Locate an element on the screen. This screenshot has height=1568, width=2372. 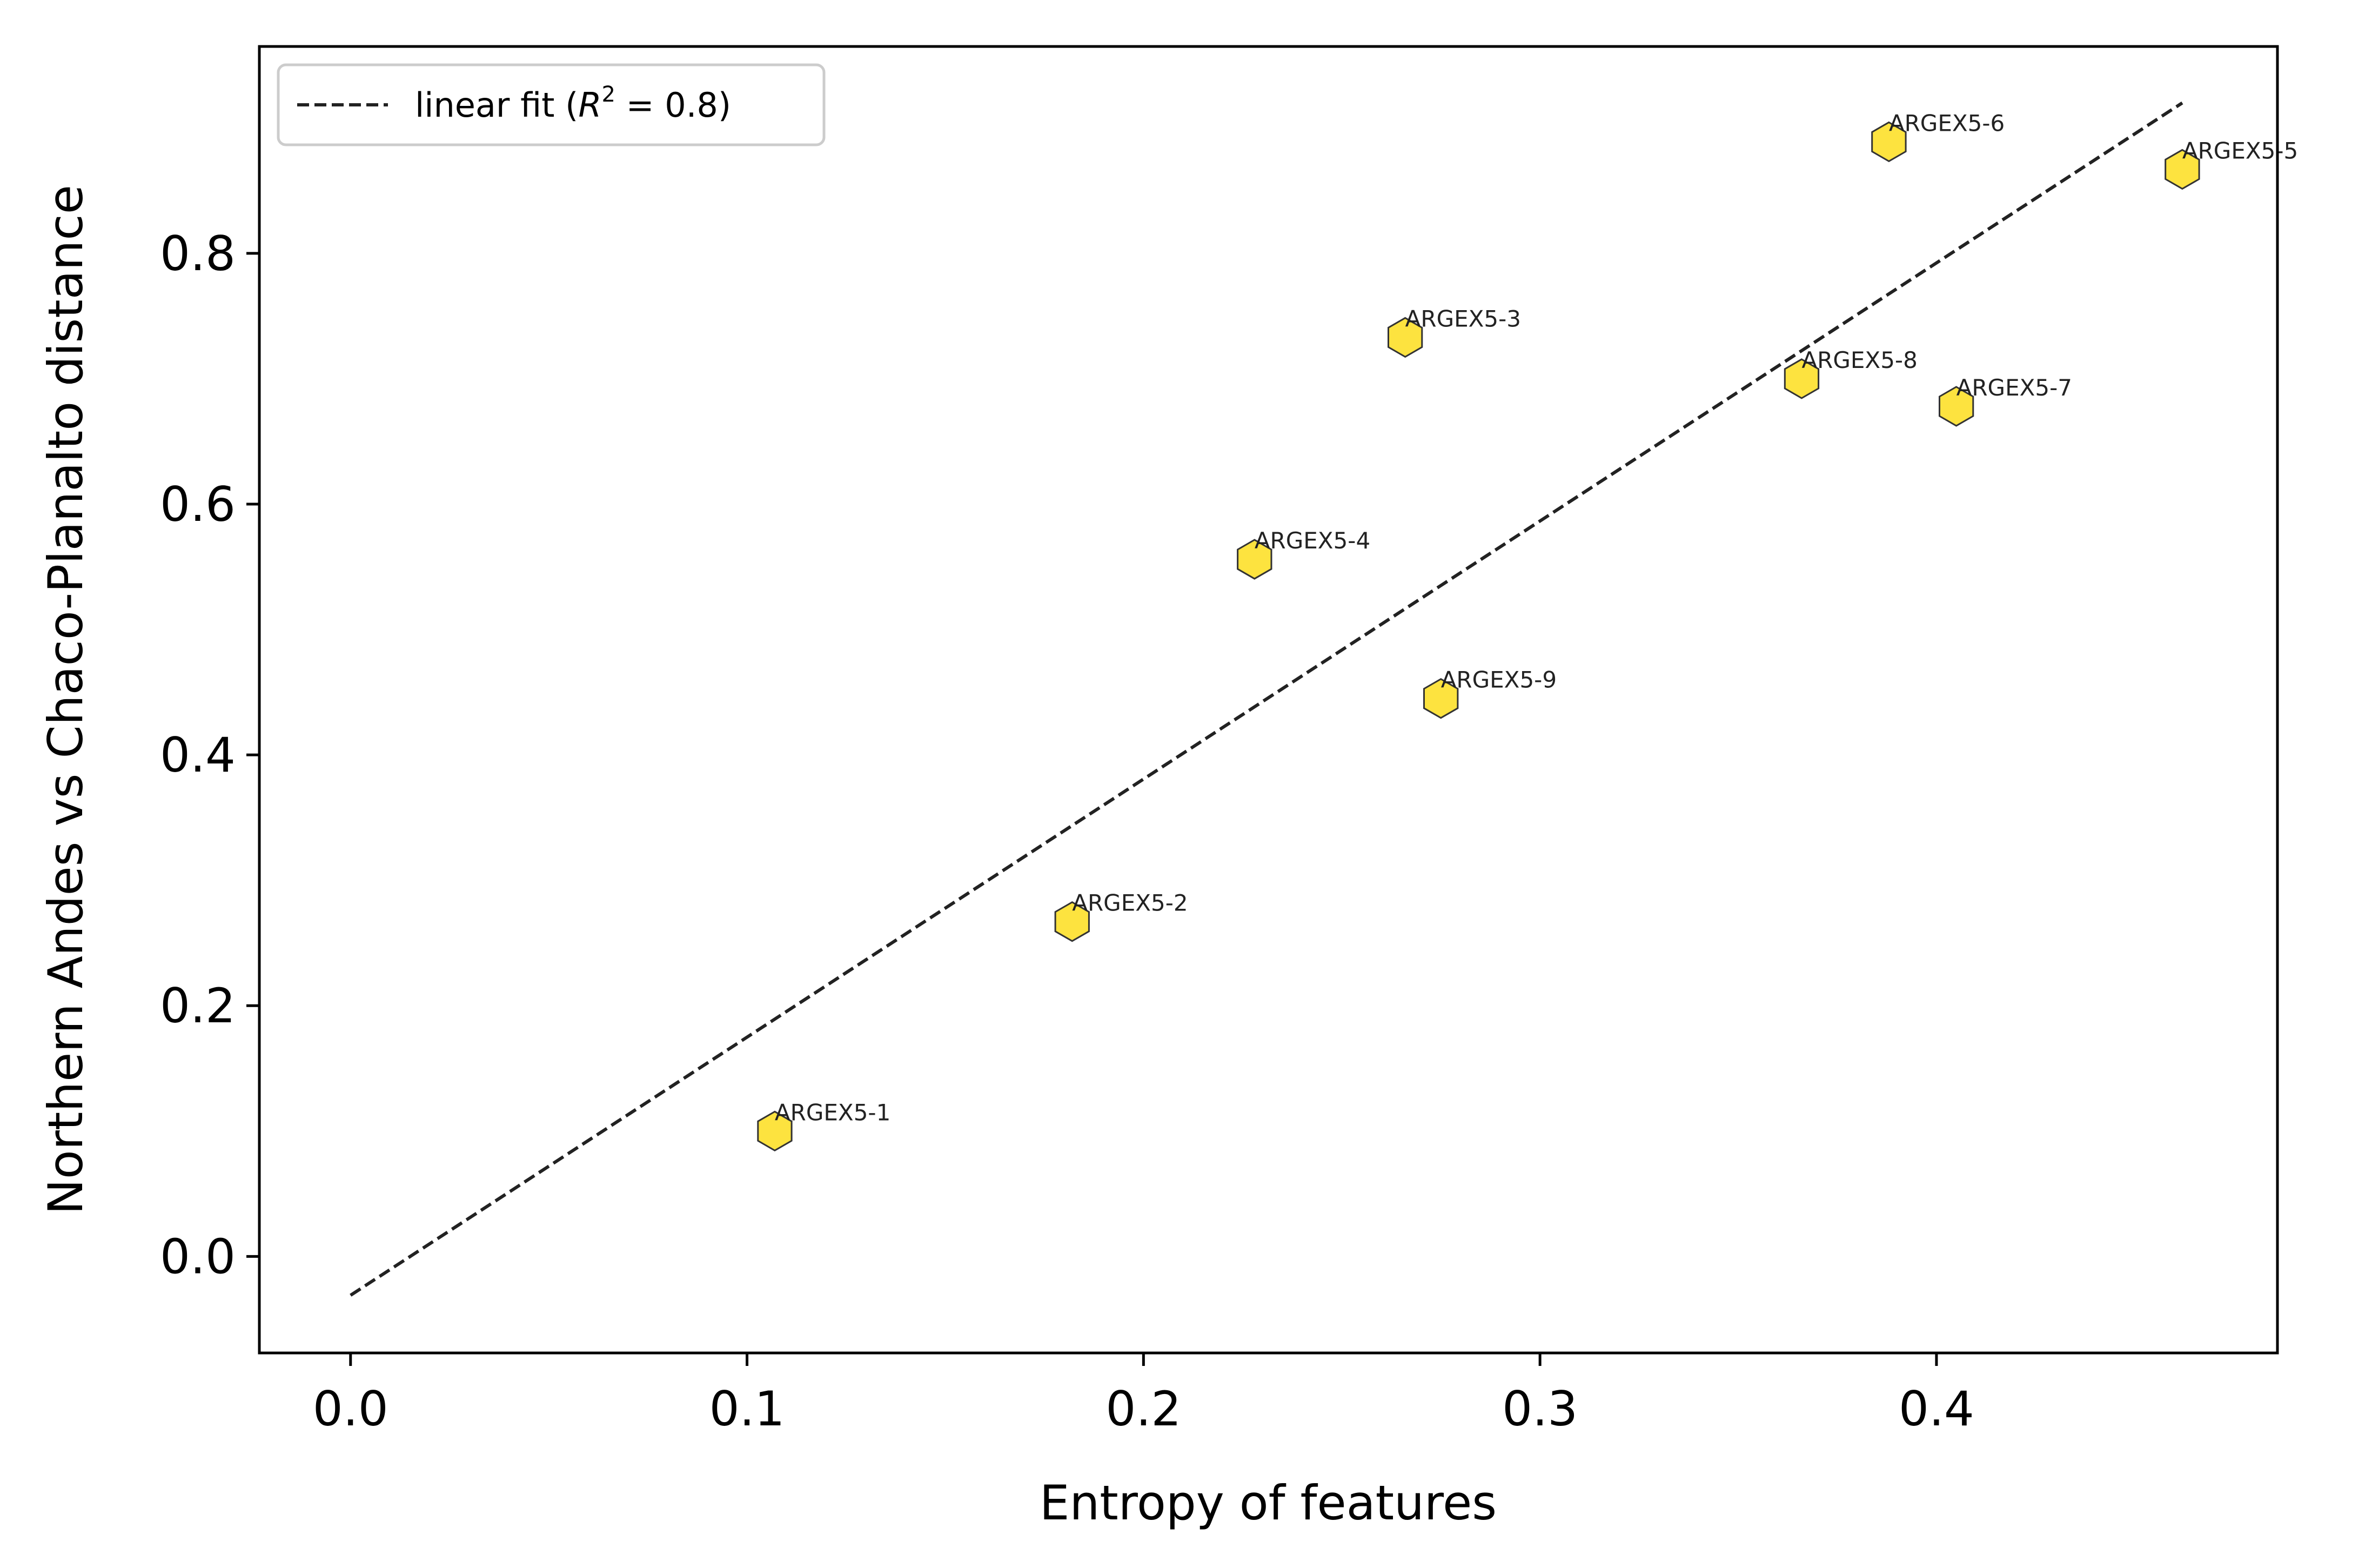
legend-label-exp: 2 is located at coordinates (608, 94).